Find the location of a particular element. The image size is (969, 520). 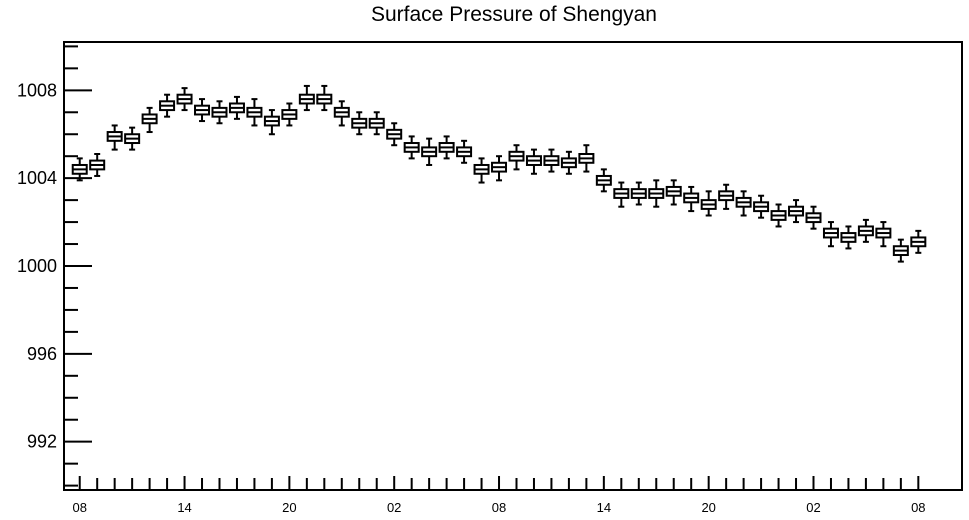

y-tick-label: 992 is located at coordinates (42, 442).